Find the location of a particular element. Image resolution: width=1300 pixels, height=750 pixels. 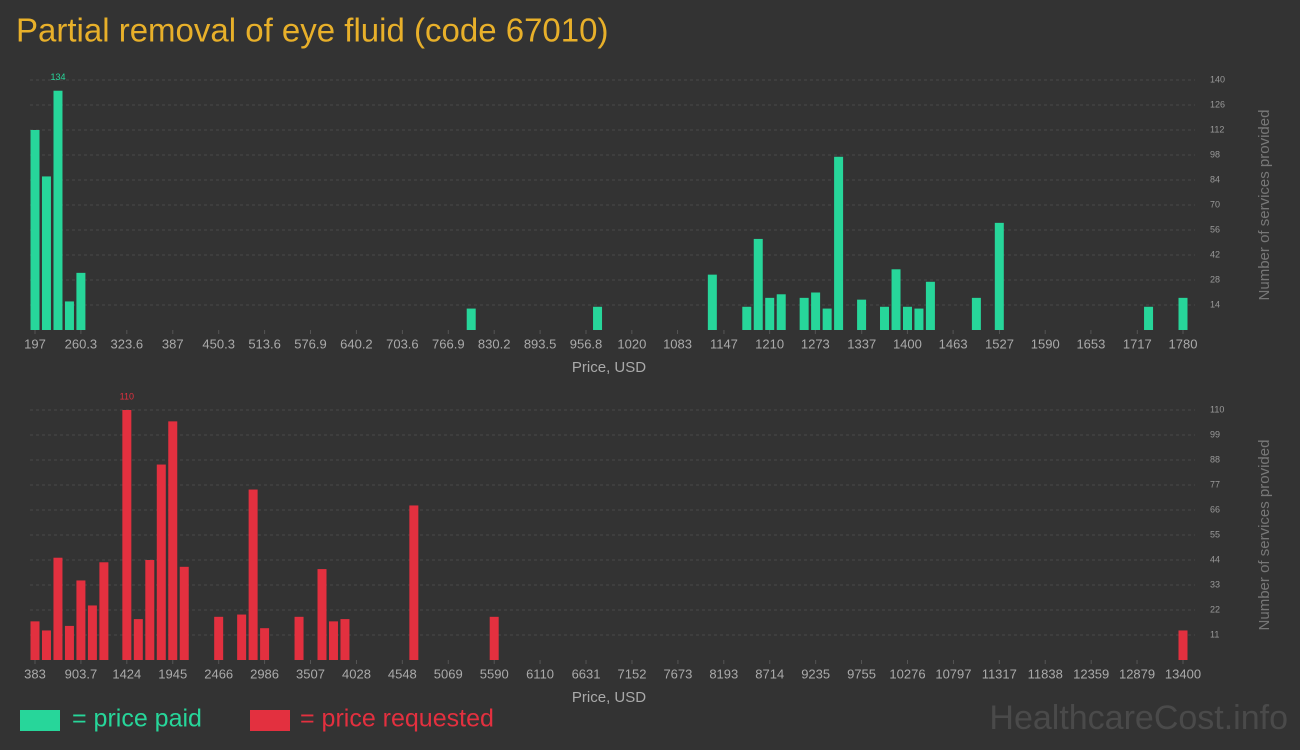

x-tick-label: 6110 is located at coordinates (540, 673).